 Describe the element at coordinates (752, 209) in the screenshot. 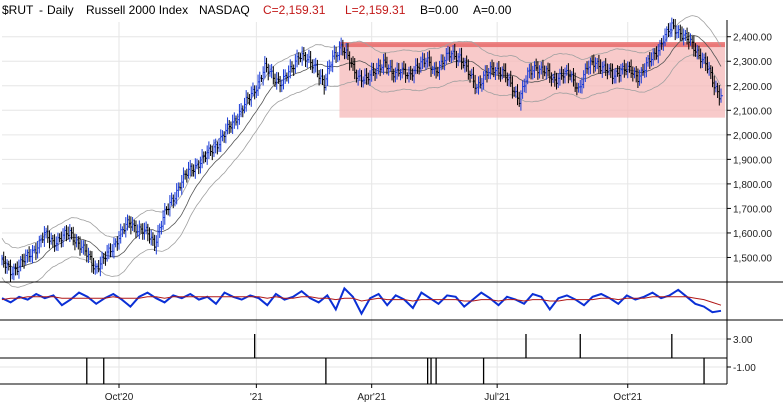

I see `y-tick-label: 1,700.00` at that location.